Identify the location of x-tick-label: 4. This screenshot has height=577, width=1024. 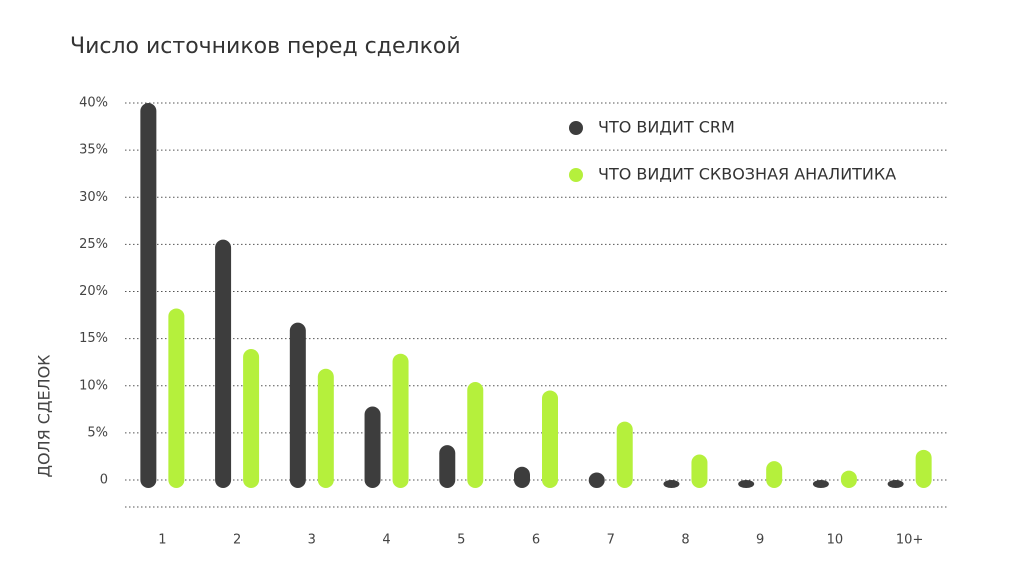
(386, 540).